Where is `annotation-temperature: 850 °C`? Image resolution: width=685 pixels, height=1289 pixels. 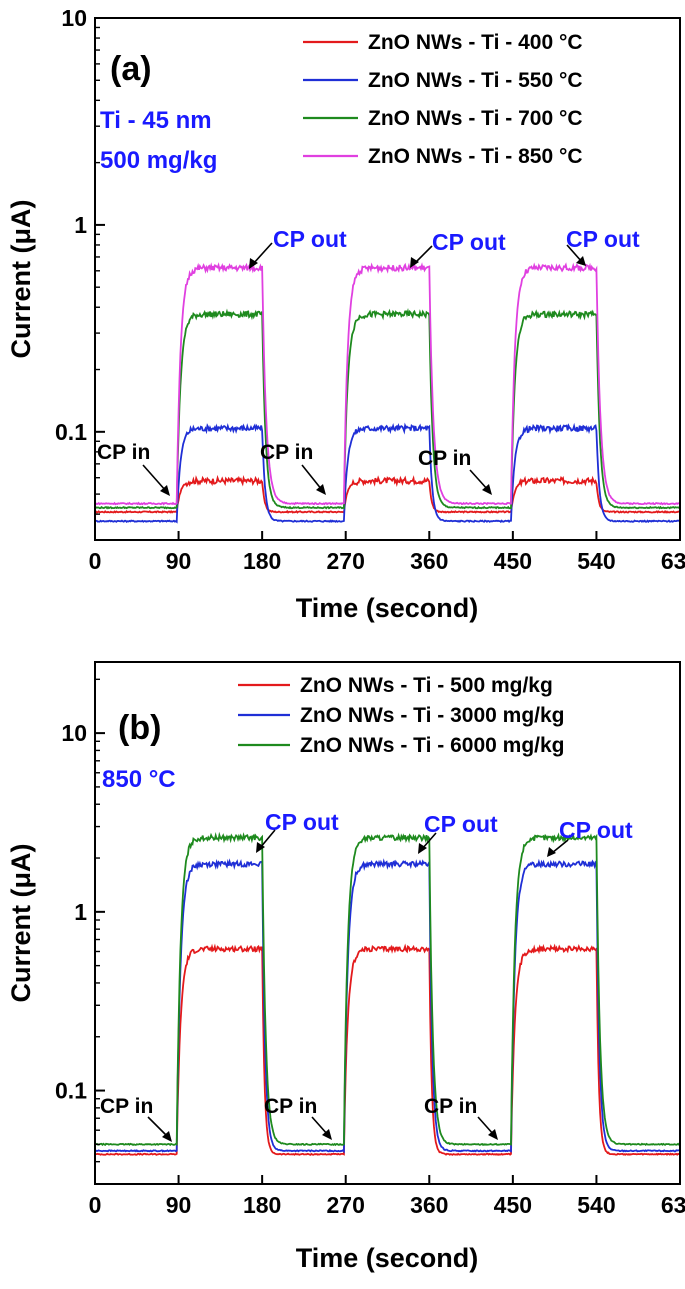
annotation-temperature: 850 °C is located at coordinates (139, 779).